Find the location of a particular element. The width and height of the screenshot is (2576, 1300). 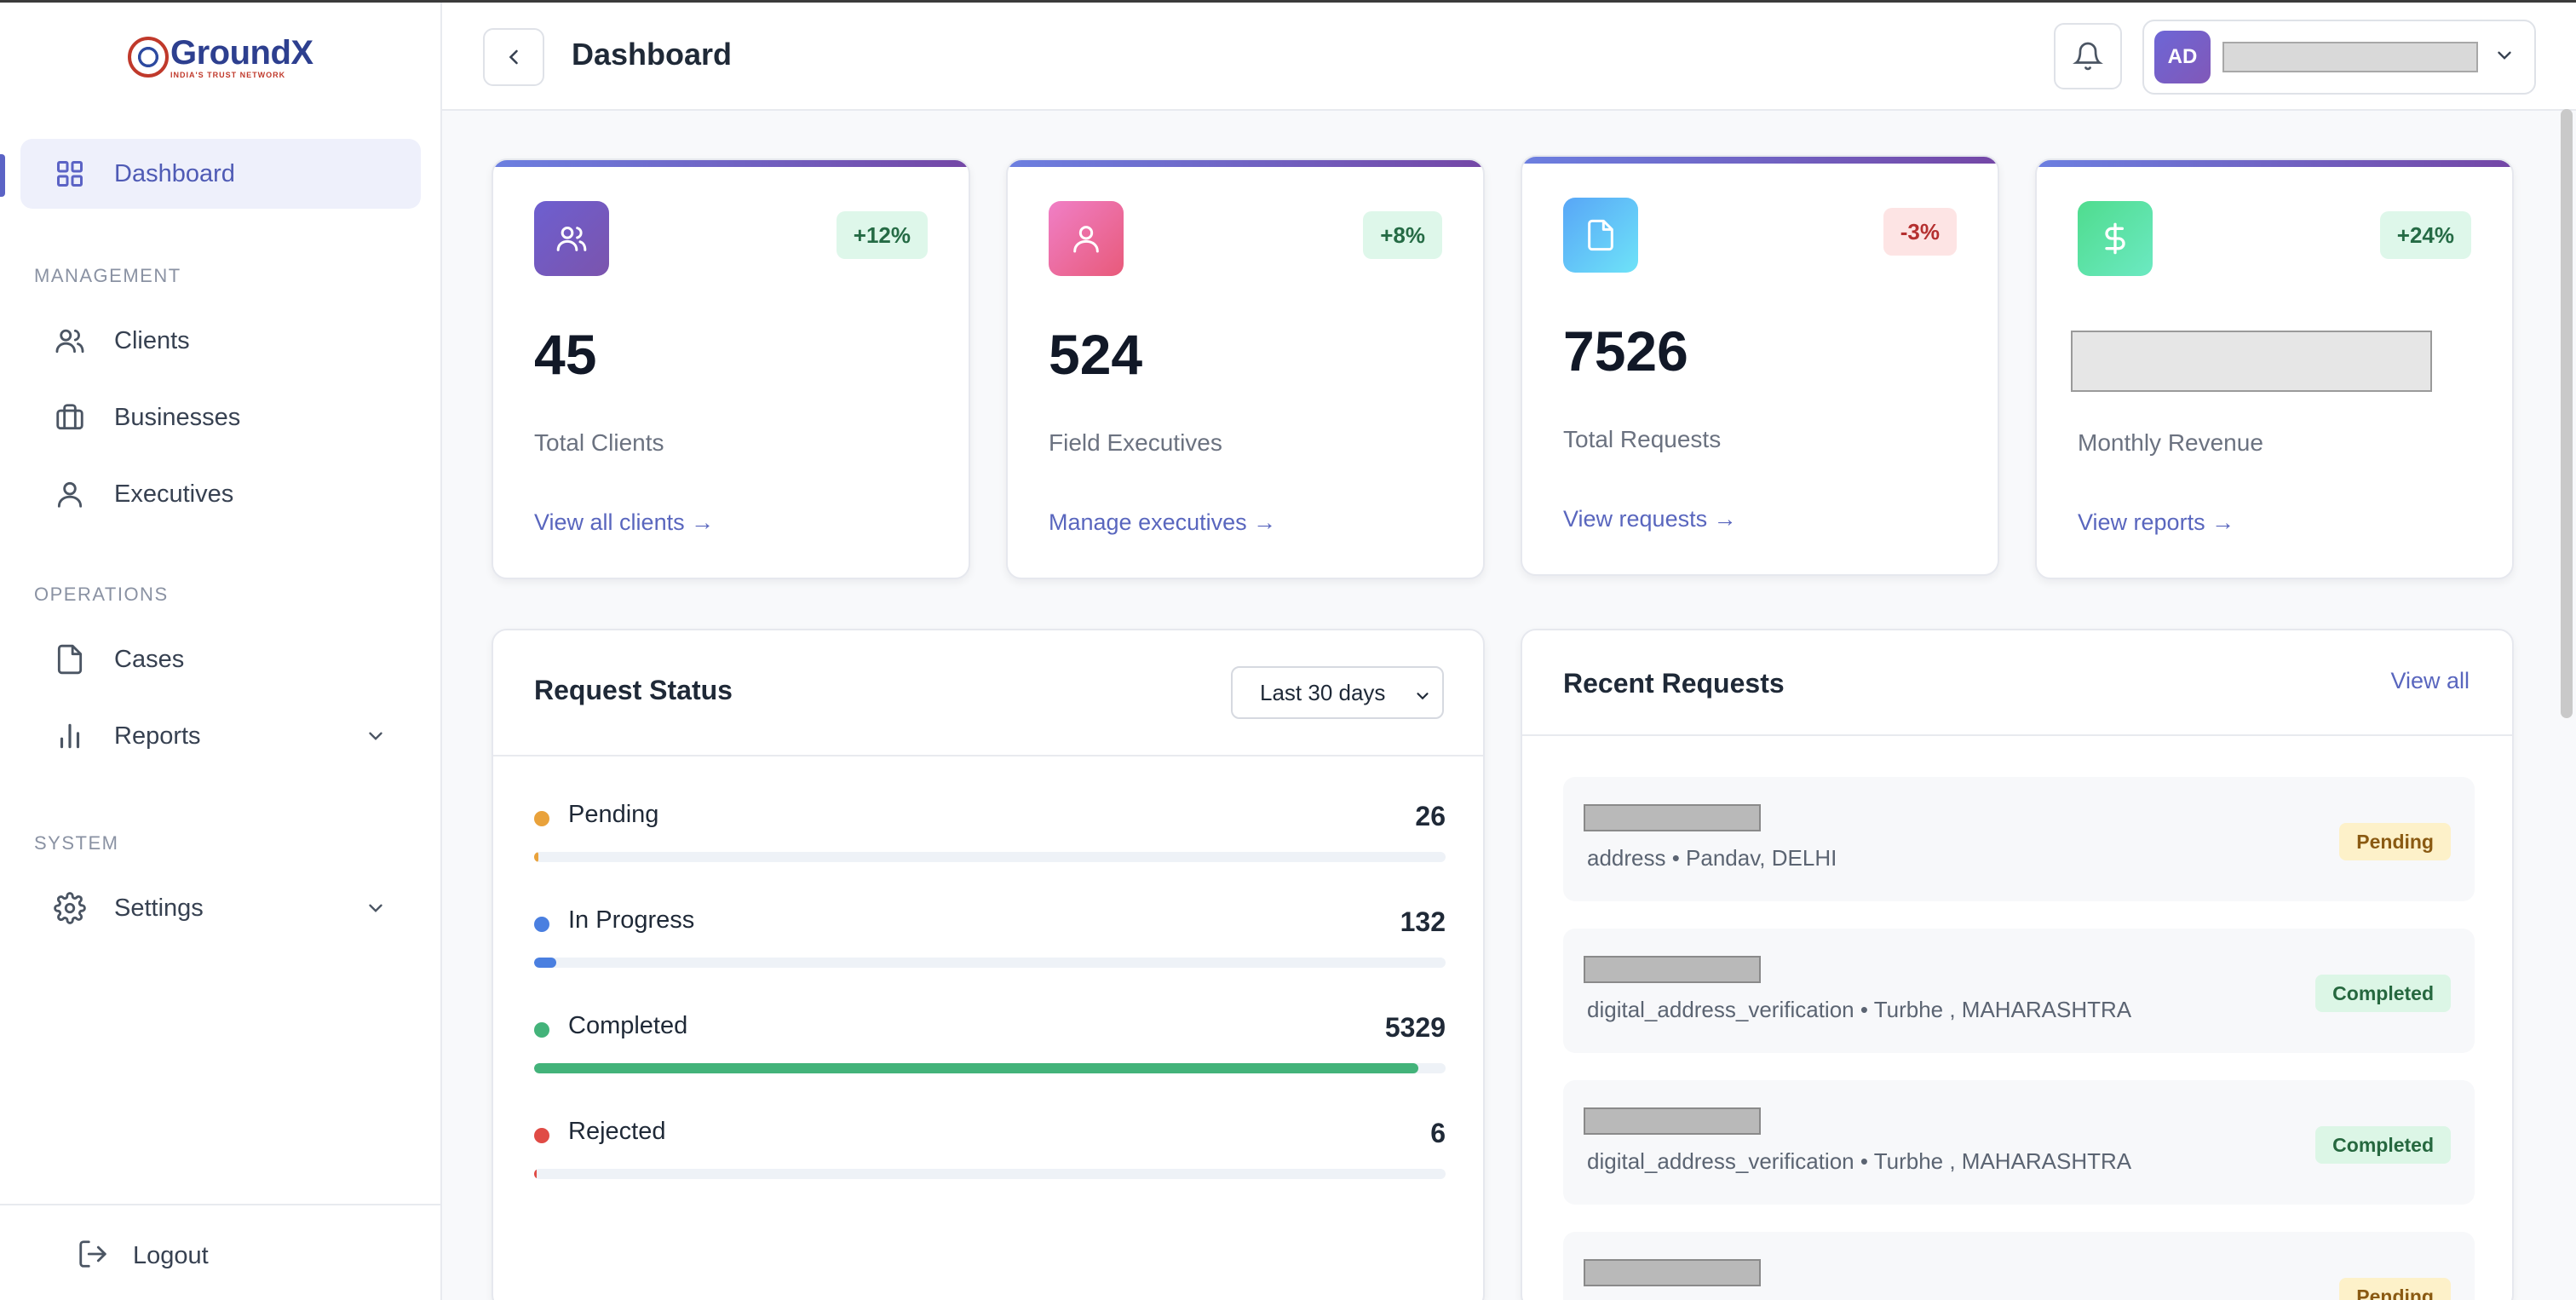

back-button is located at coordinates (513, 57).